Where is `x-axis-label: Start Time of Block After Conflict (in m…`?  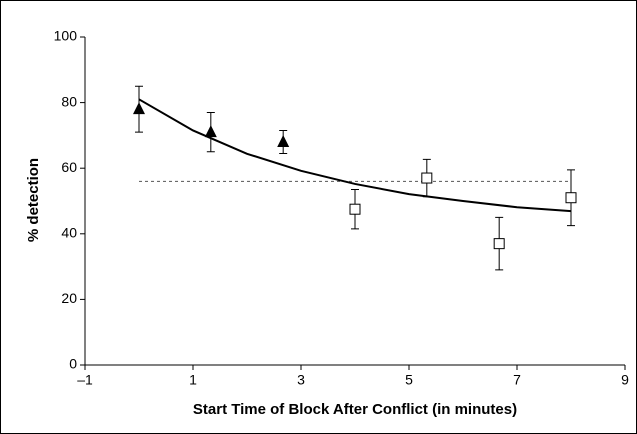 x-axis-label: Start Time of Block After Conflict (in m… is located at coordinates (355, 409).